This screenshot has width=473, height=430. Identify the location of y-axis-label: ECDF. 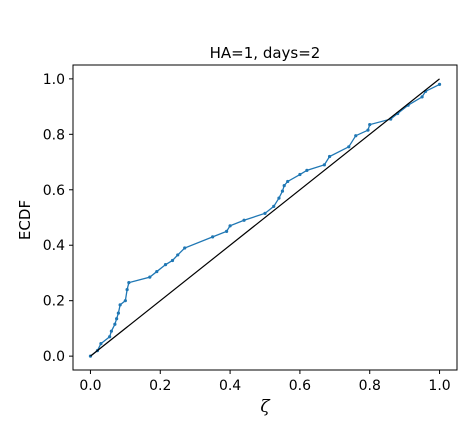
(25, 220).